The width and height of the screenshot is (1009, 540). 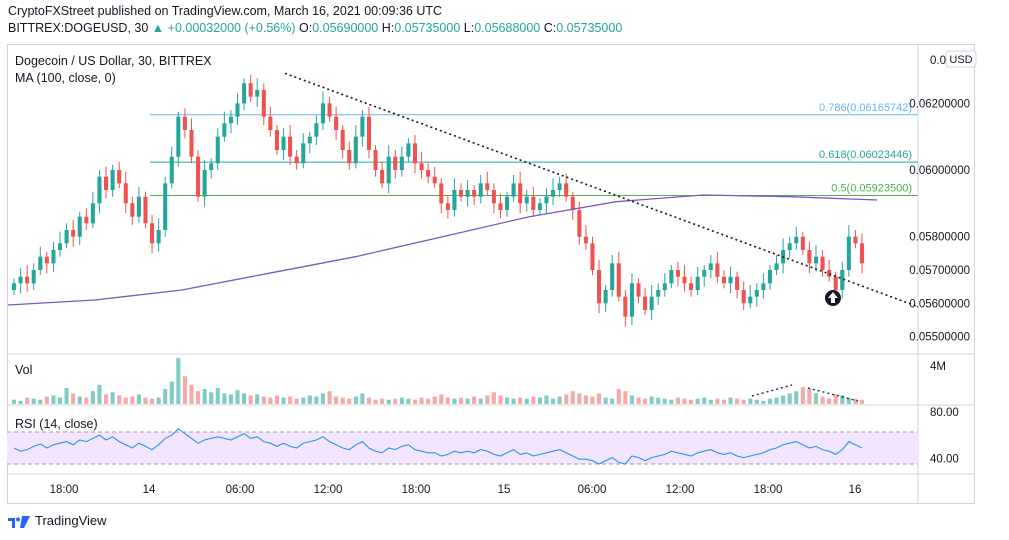 I want to click on fib-label: 0.5(0.05923500), so click(x=871, y=189).